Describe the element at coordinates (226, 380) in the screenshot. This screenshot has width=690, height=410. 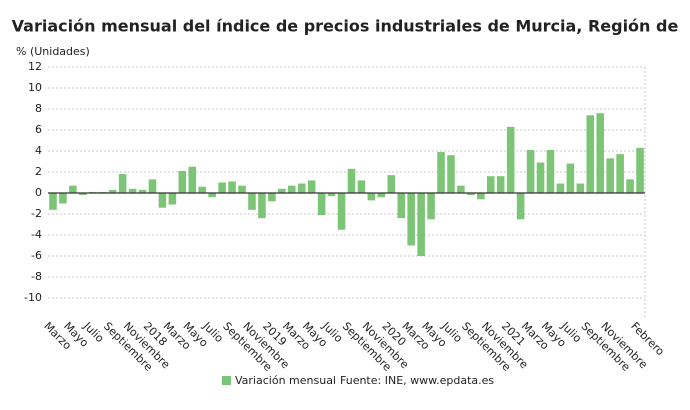
I see `legend-swatch` at that location.